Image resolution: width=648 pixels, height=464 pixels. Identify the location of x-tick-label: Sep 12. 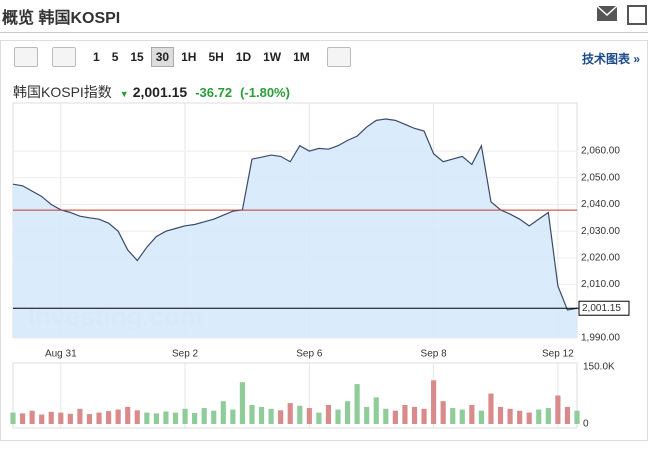
(558, 354).